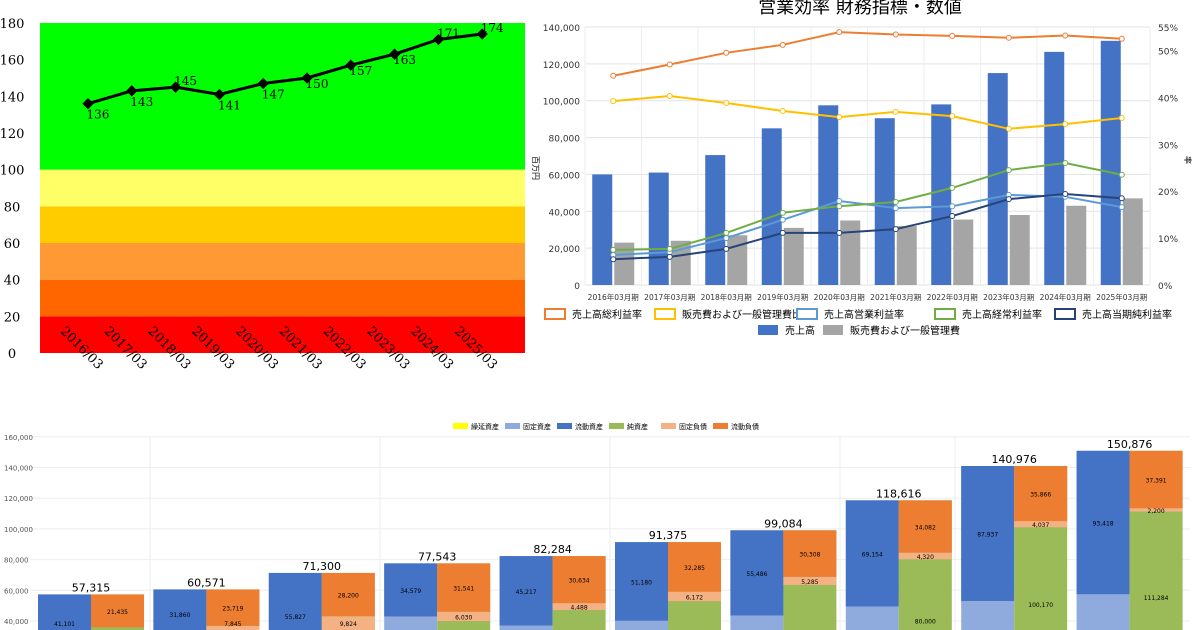 This screenshot has width=1200, height=630. Describe the element at coordinates (12, 244) in the screenshot. I see `y-tick-label: 60` at that location.